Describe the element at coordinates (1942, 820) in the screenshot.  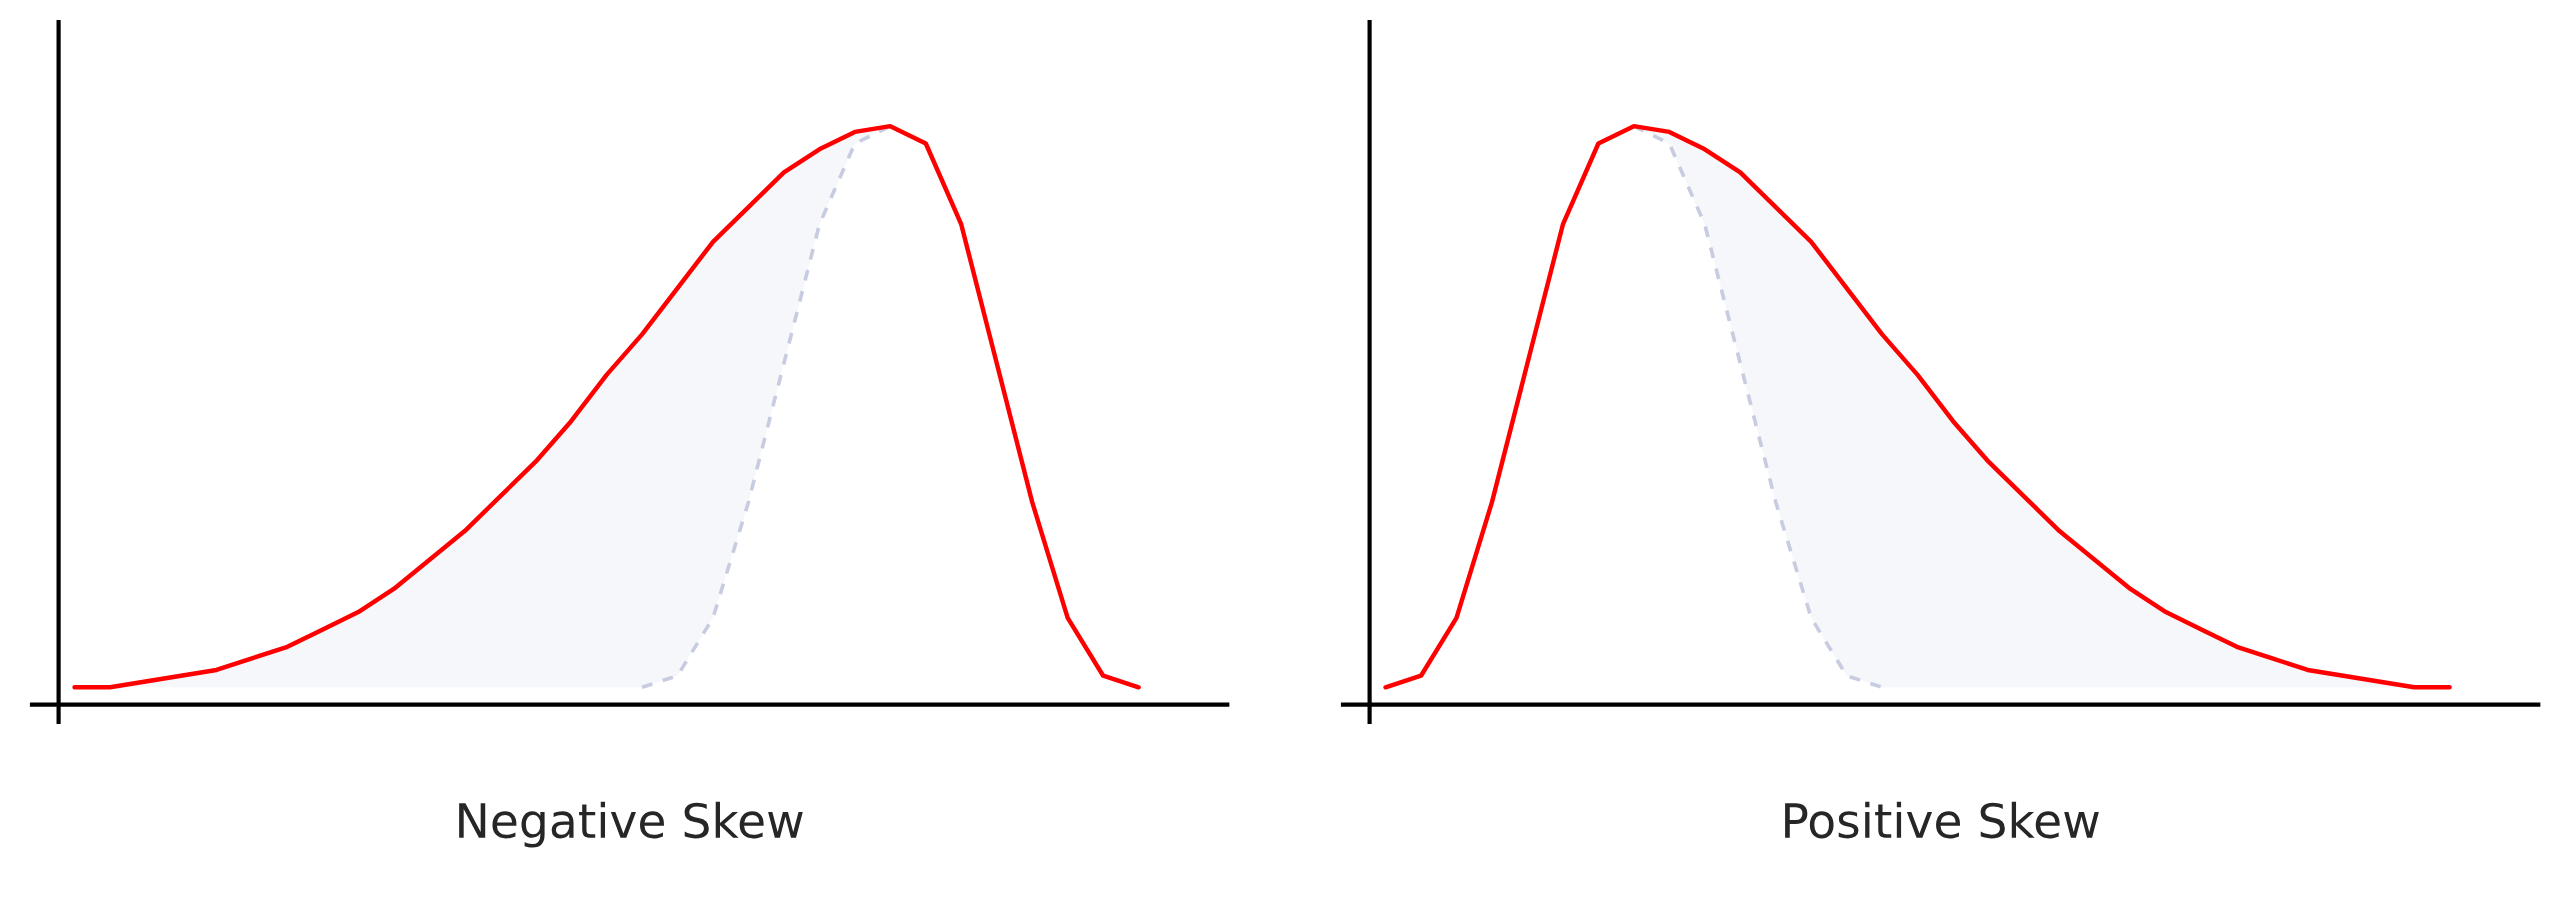
I see `x-axis-title: Positive Skew` at that location.